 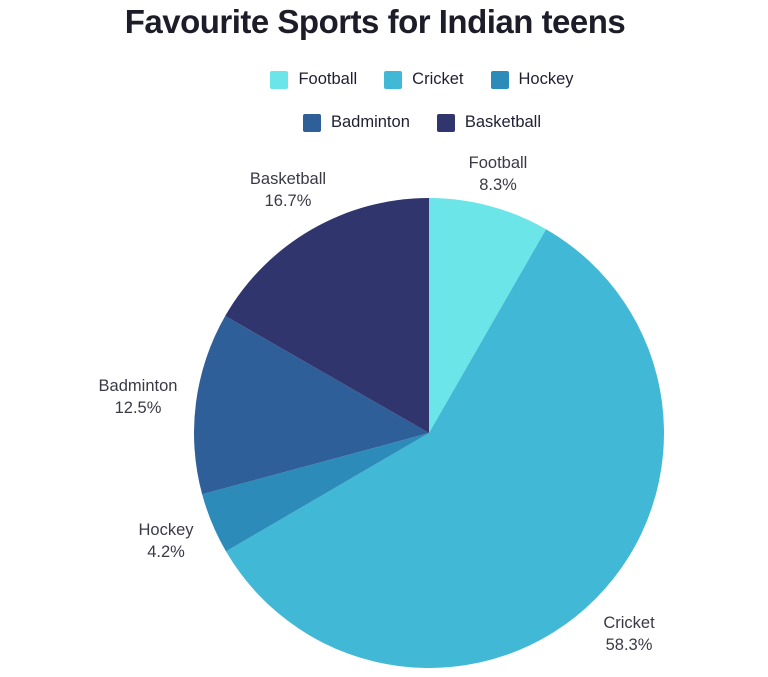 I want to click on pie-label-basketball: Basketball 16.7%, so click(x=288, y=190).